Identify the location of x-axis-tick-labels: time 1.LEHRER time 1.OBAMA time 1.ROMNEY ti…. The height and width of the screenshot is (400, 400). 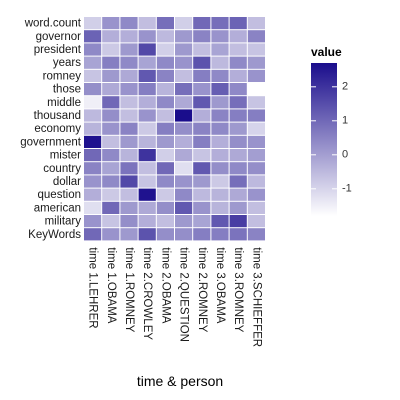
(175, 297).